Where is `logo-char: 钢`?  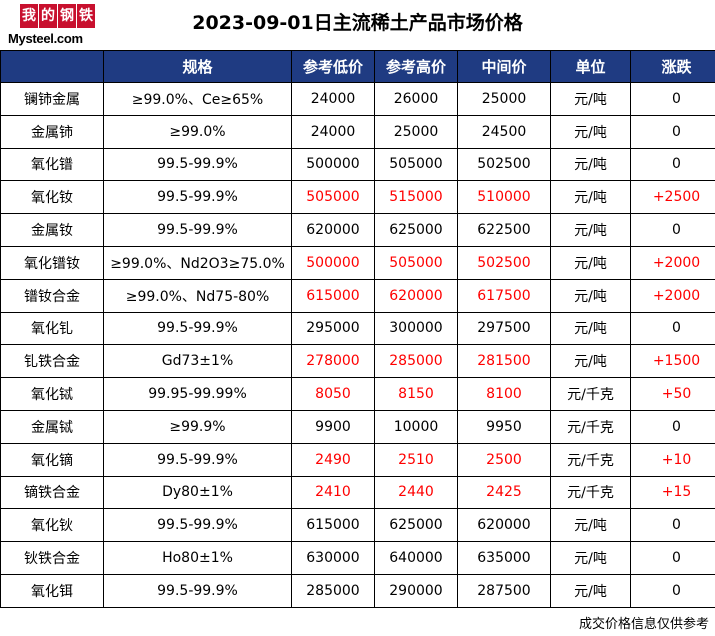 logo-char: 钢 is located at coordinates (67, 16).